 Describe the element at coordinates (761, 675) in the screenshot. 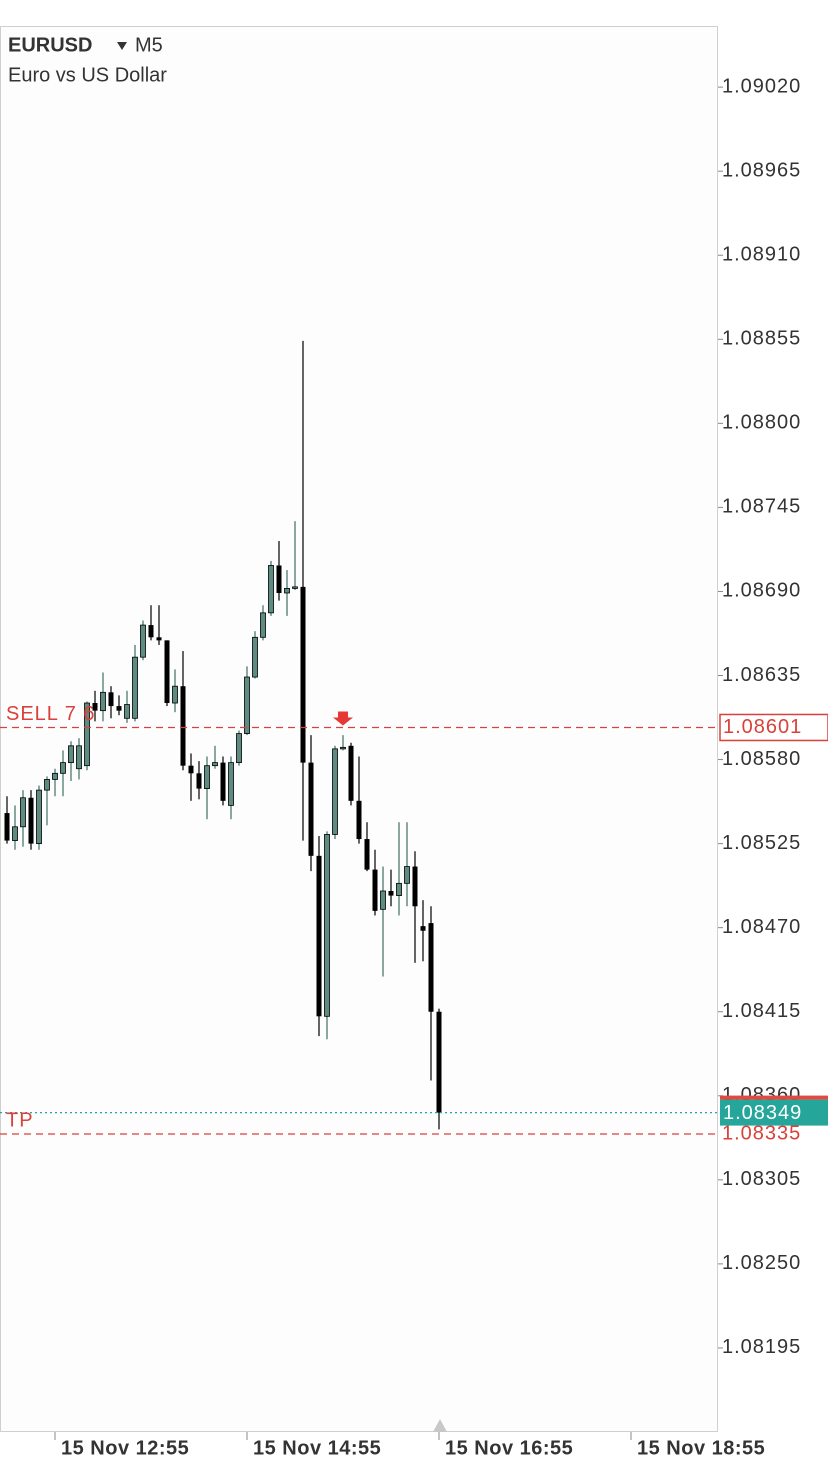

I see `y-tick-label: 1.08635` at that location.